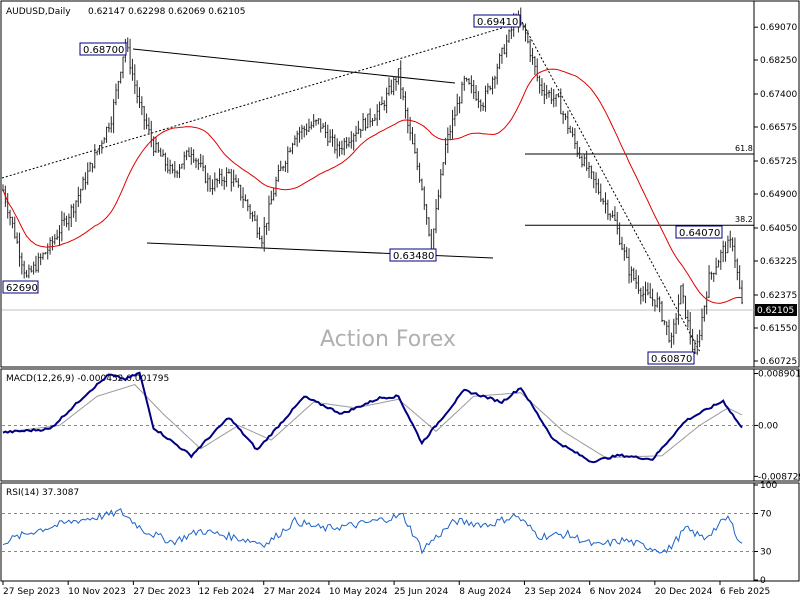 This screenshot has height=600, width=800. Describe the element at coordinates (162, 592) in the screenshot. I see `time-tick-label: 27 Dec 2023` at that location.